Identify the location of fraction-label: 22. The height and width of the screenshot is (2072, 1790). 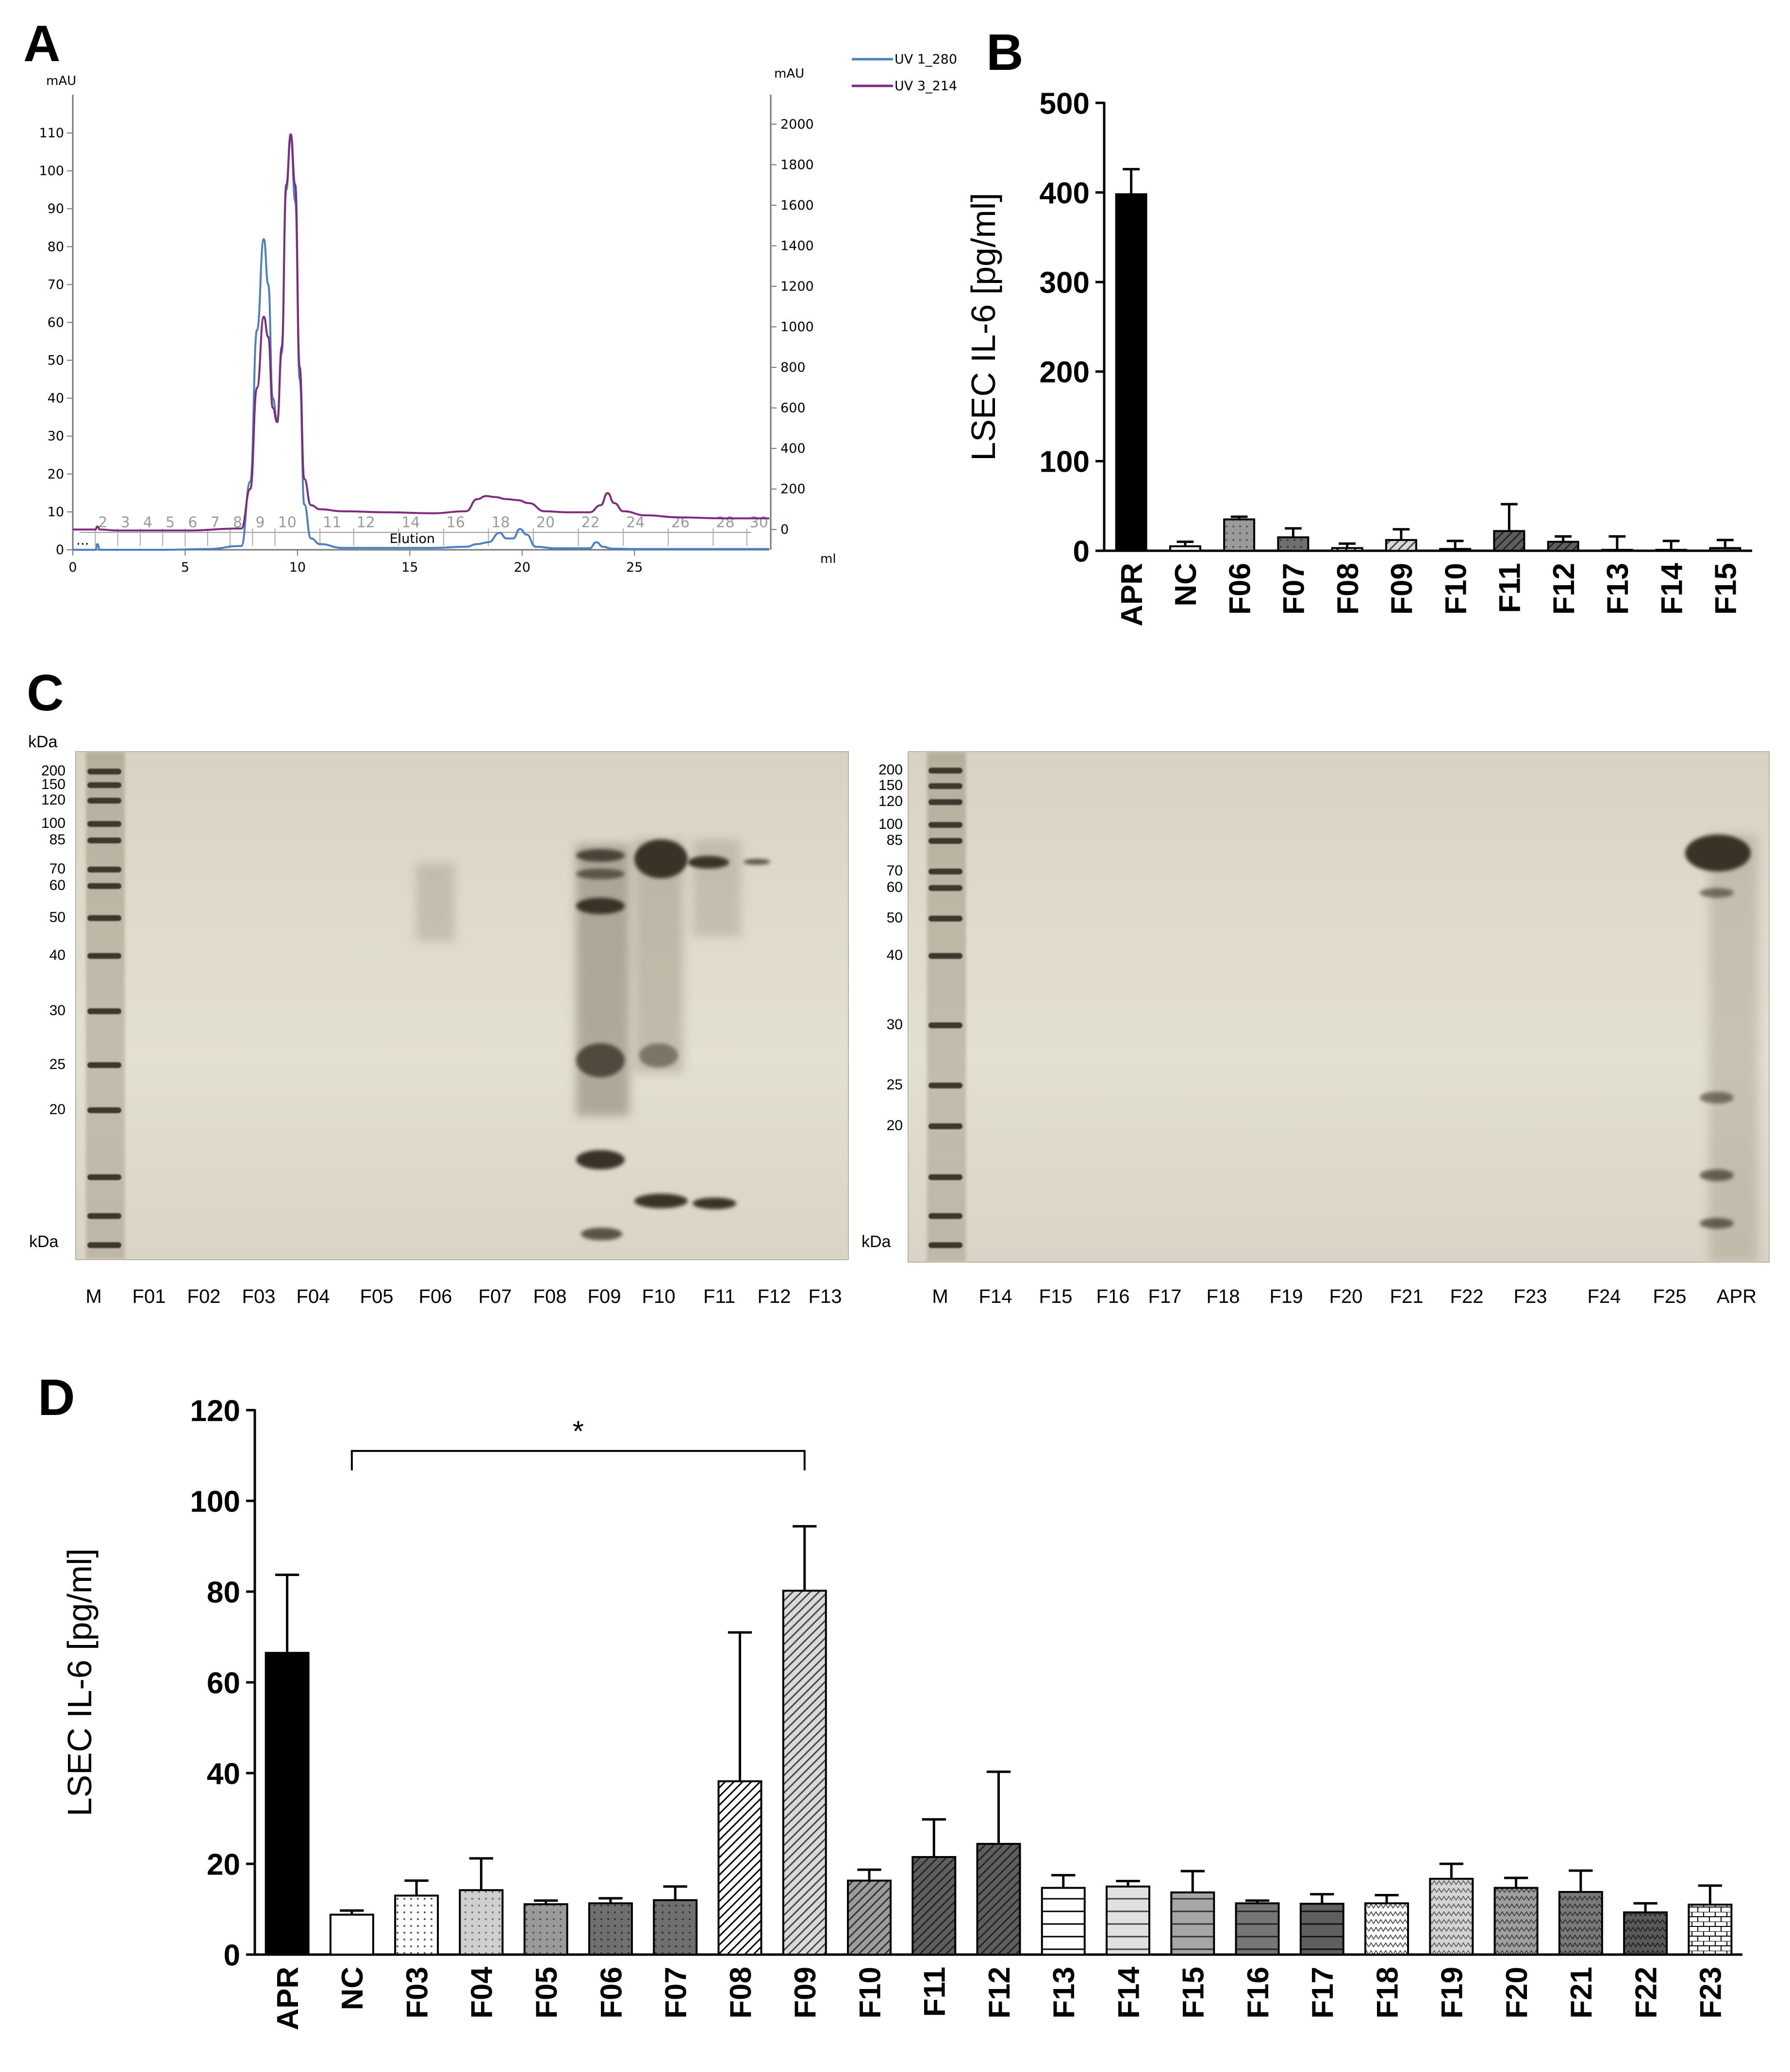
(590, 523).